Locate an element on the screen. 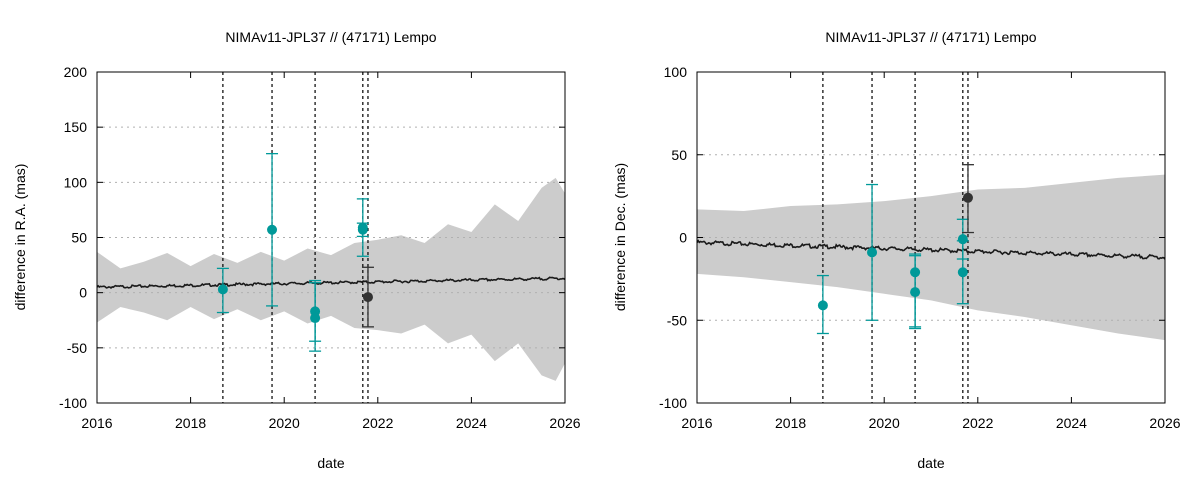 The width and height of the screenshot is (1200, 480). y-tick-label: 150 is located at coordinates (76, 127).